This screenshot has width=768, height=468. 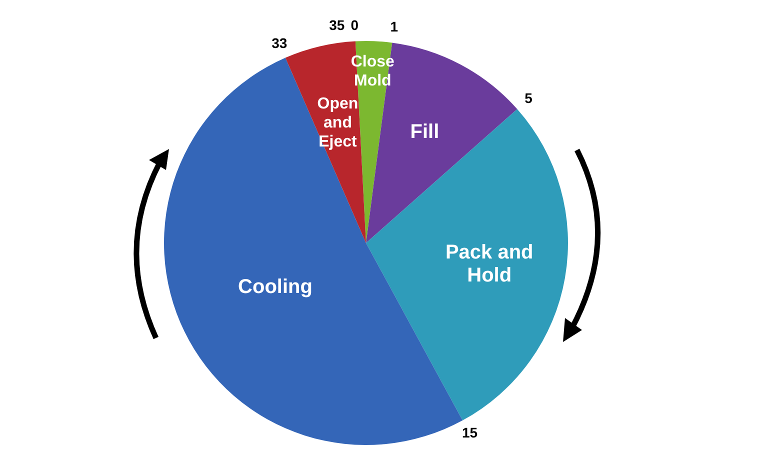 I want to click on text: 33, so click(x=280, y=42).